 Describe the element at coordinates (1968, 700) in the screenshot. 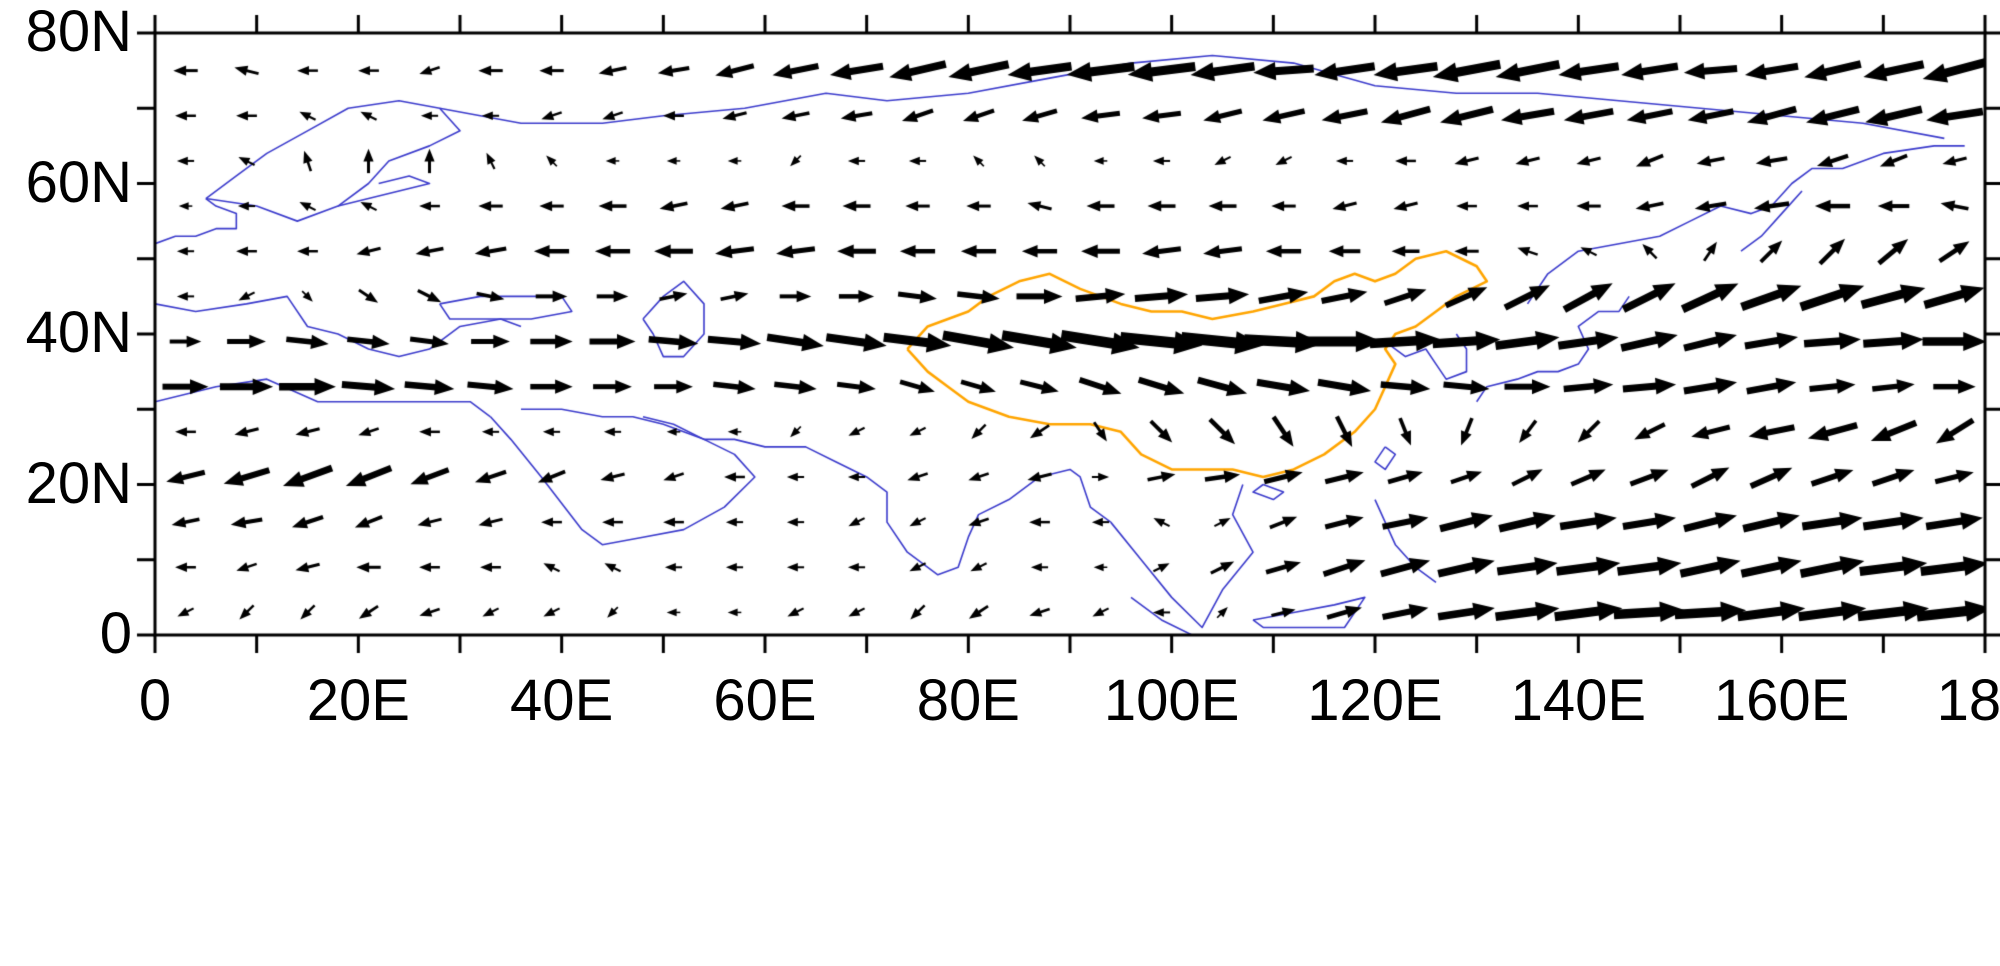

I see `x-axis-tick-label: 180` at that location.